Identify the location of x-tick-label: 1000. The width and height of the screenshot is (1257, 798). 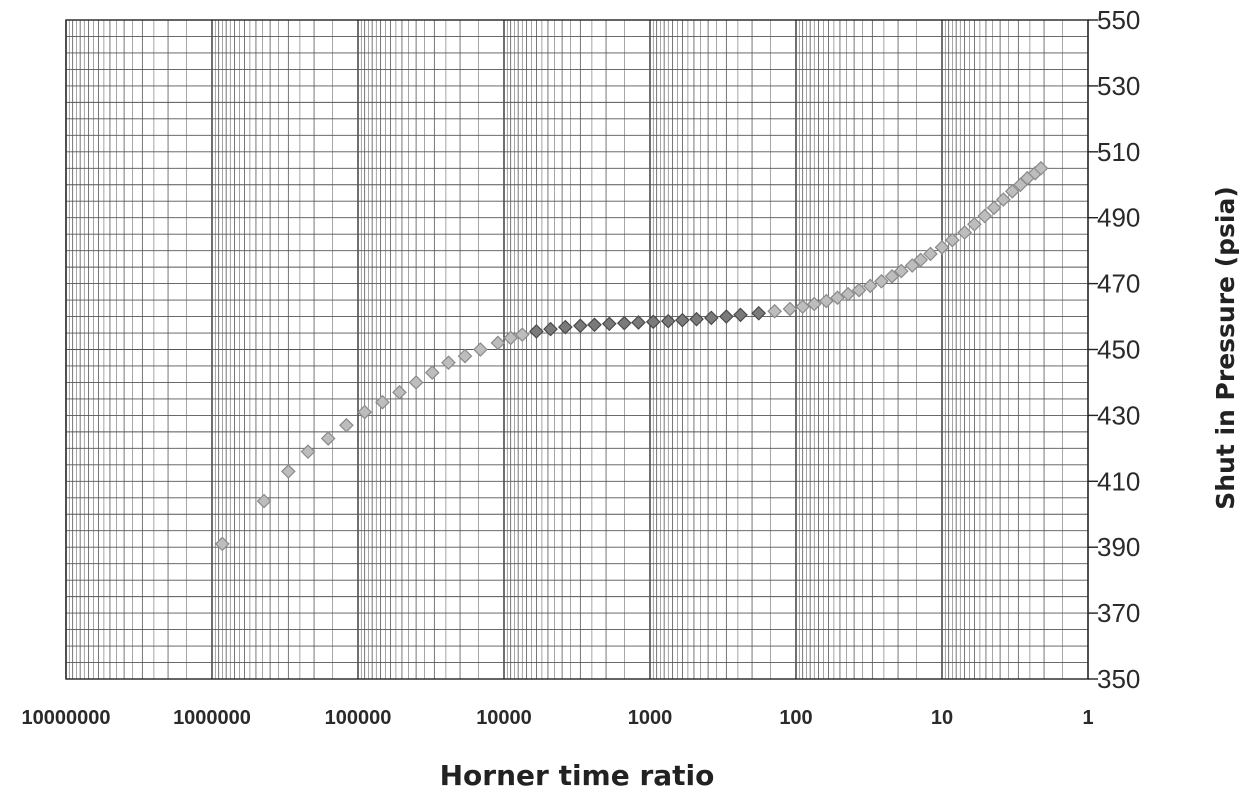
(650, 718).